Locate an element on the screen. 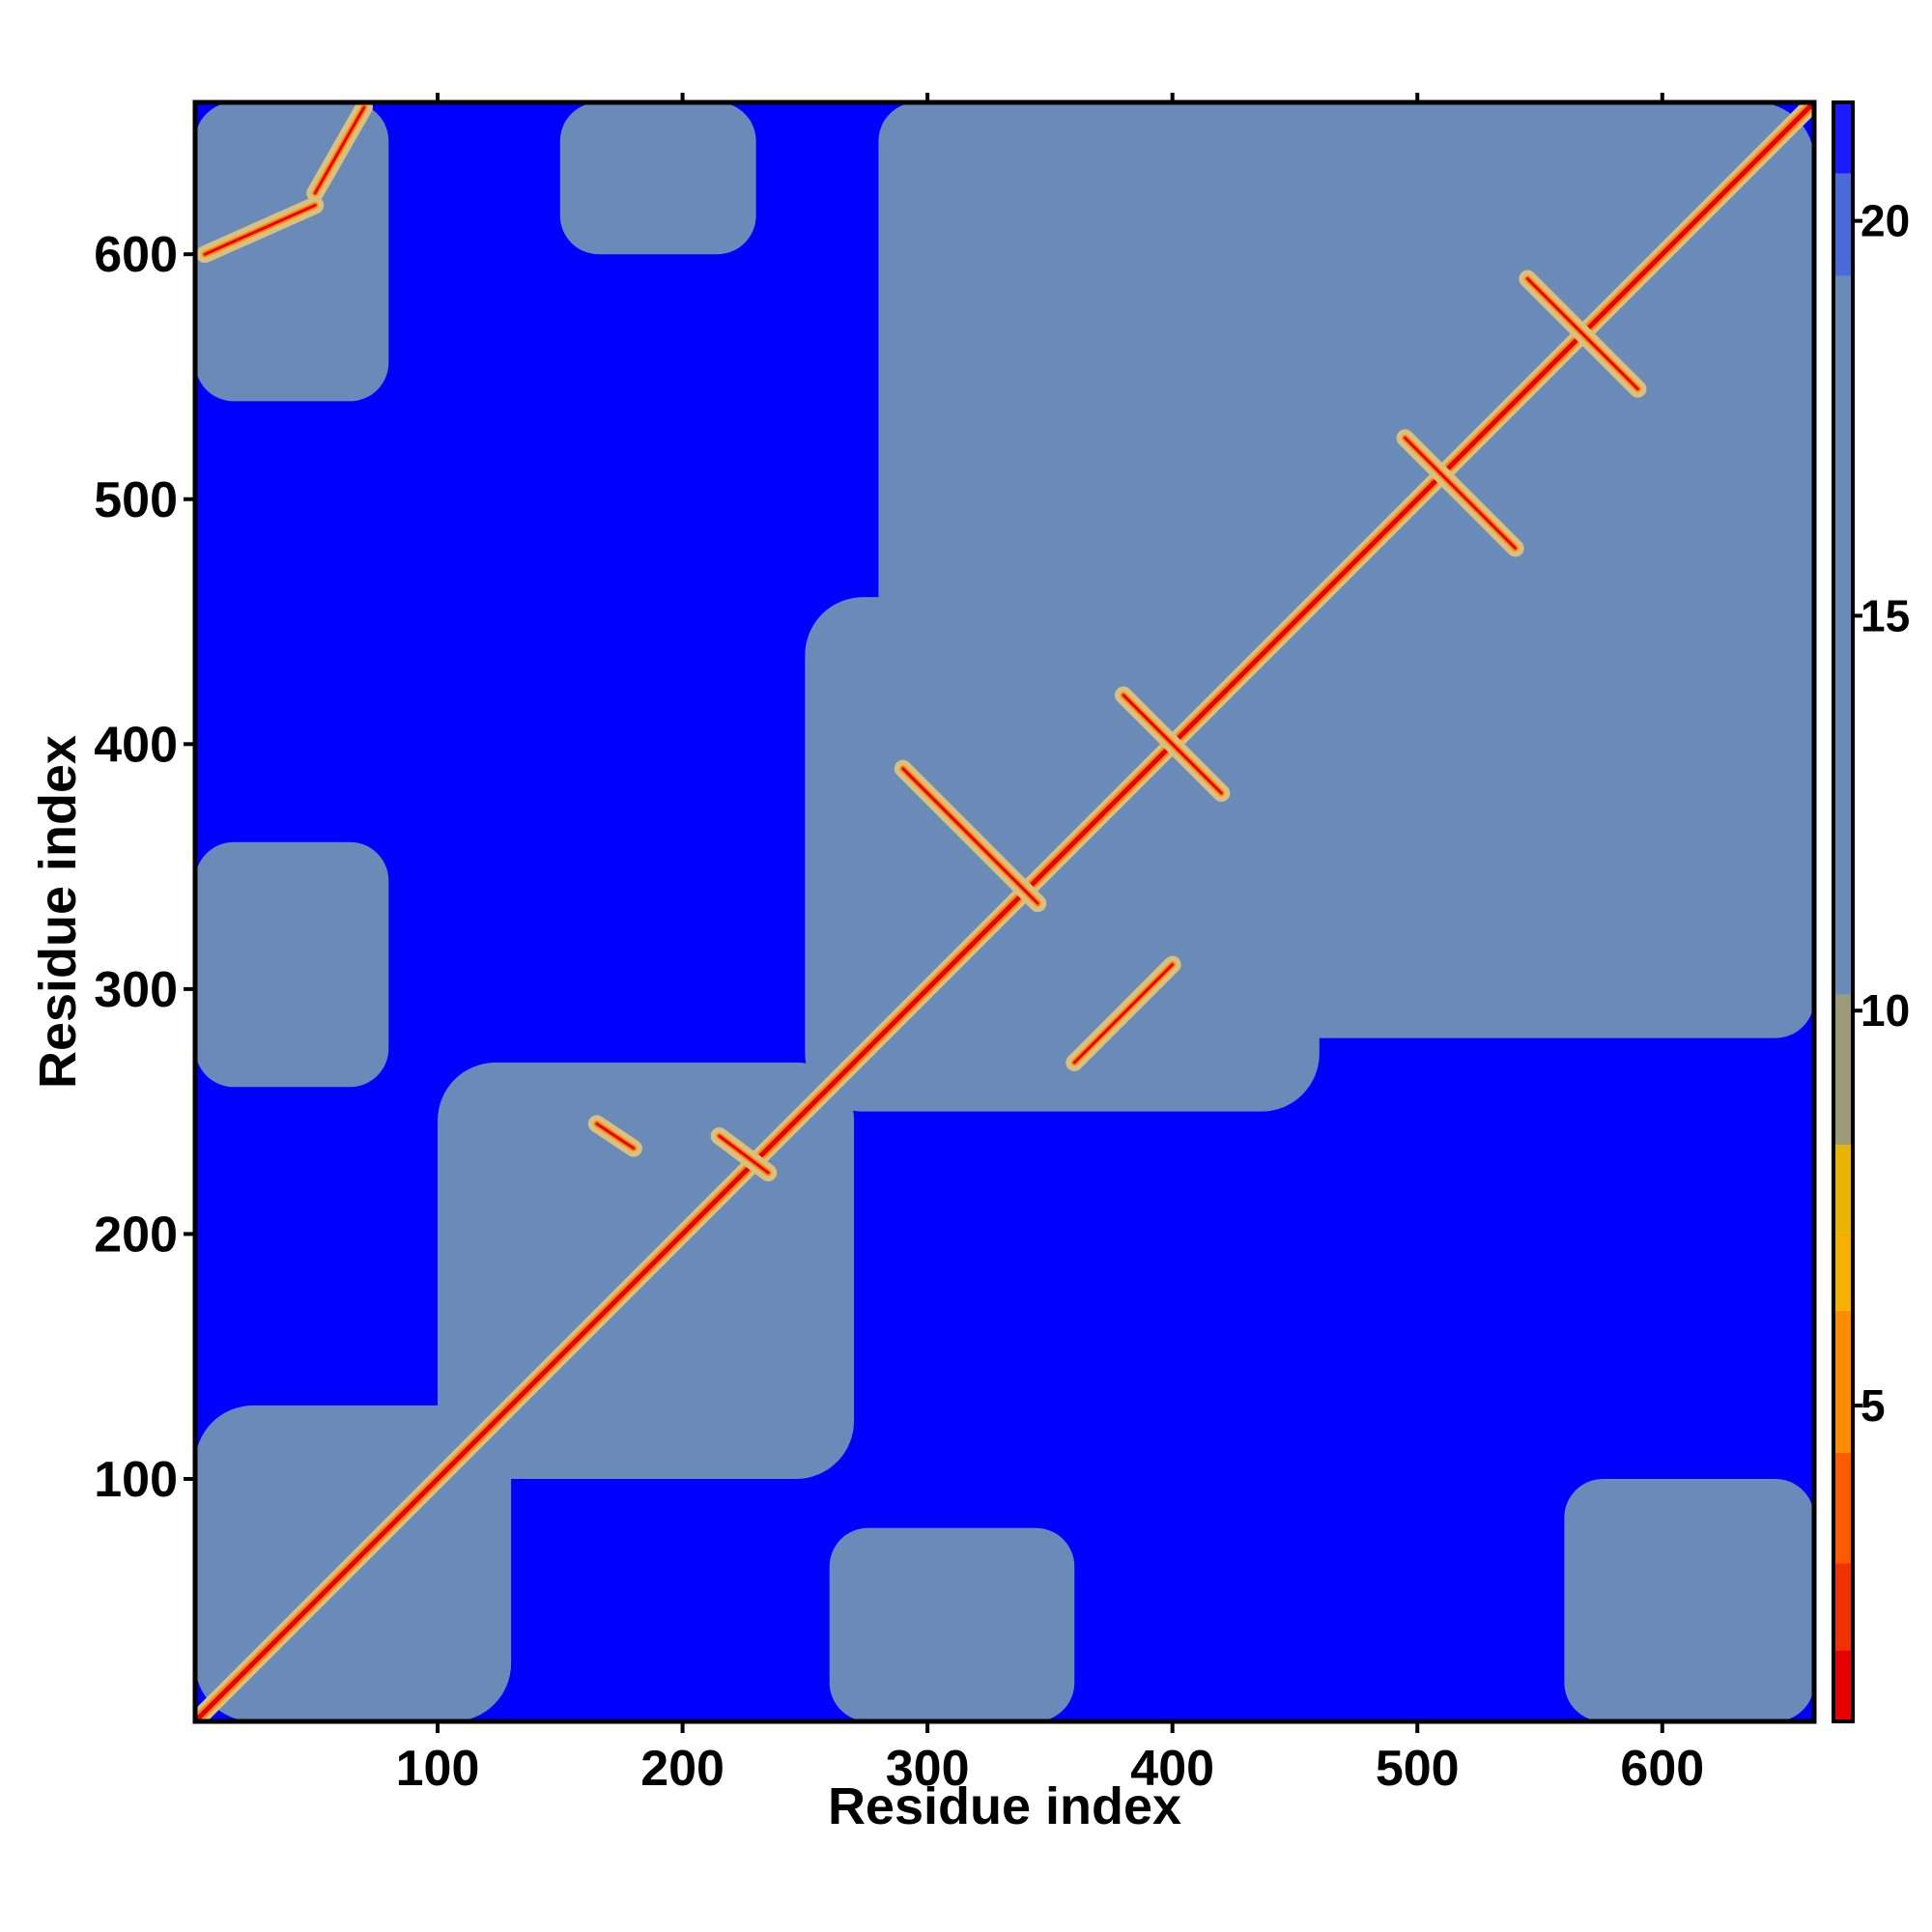 This screenshot has height=1932, width=1932. colorbar-tick-label: 10 is located at coordinates (1885, 1011).